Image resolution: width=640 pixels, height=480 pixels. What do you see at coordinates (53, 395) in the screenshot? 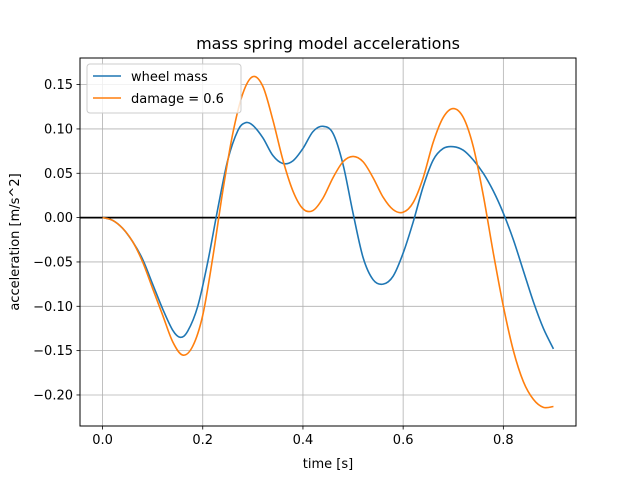
I see `y-tick-label: −0.20` at bounding box center [53, 395].